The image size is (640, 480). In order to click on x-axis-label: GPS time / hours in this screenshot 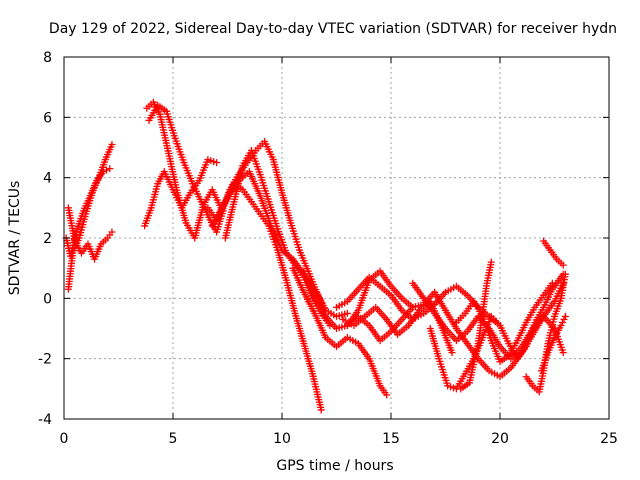, I will do `click(334, 466)`.